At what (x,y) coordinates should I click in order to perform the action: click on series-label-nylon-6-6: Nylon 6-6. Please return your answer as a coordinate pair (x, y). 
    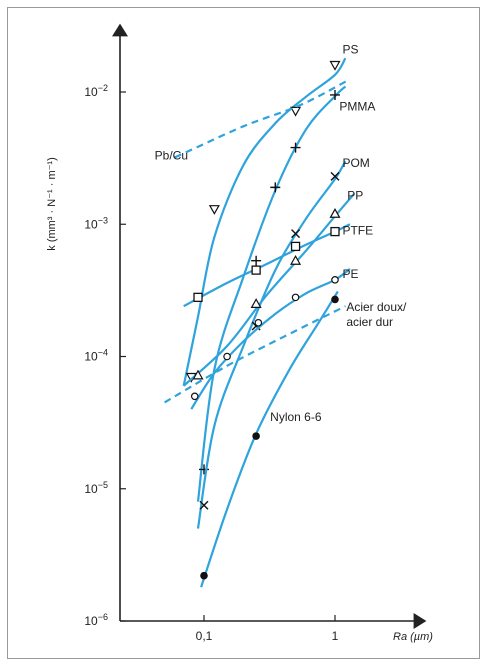
    Looking at the image, I should click on (296, 417).